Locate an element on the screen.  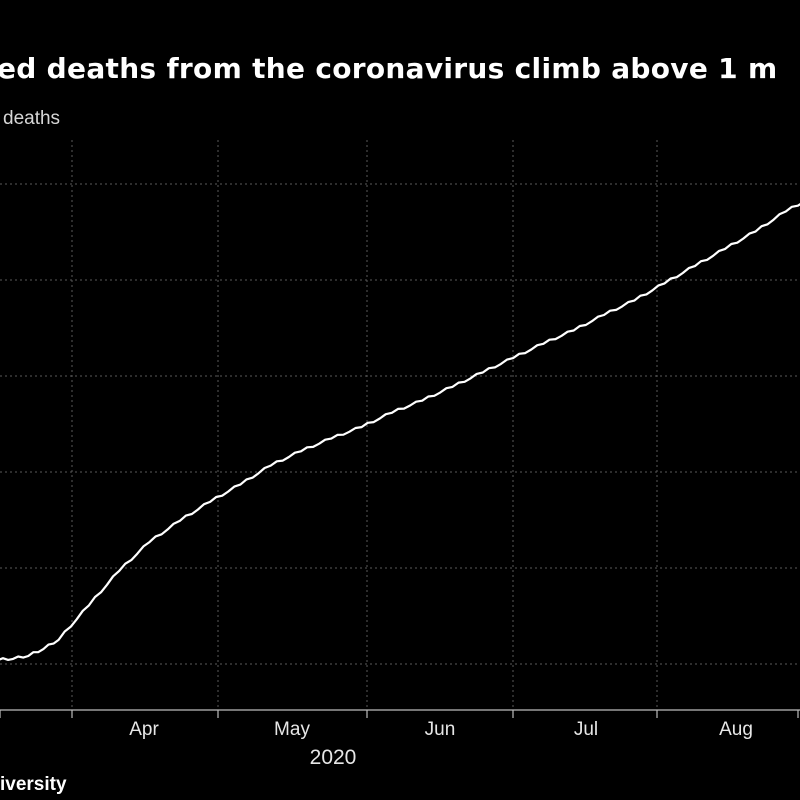
chart-subtitle: deaths is located at coordinates (32, 118).